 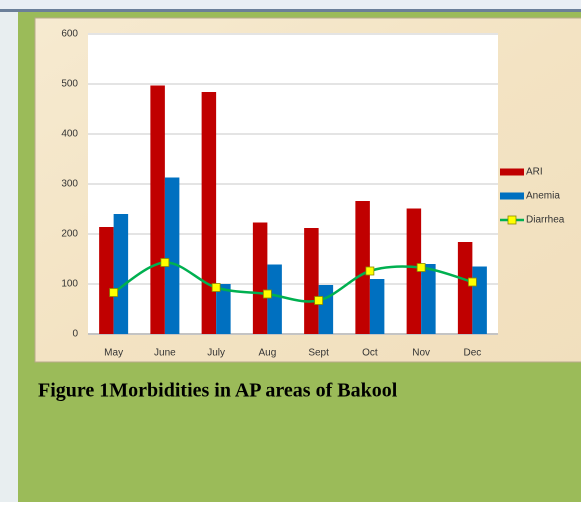 I want to click on y-tick-label: 500, so click(x=69, y=84).